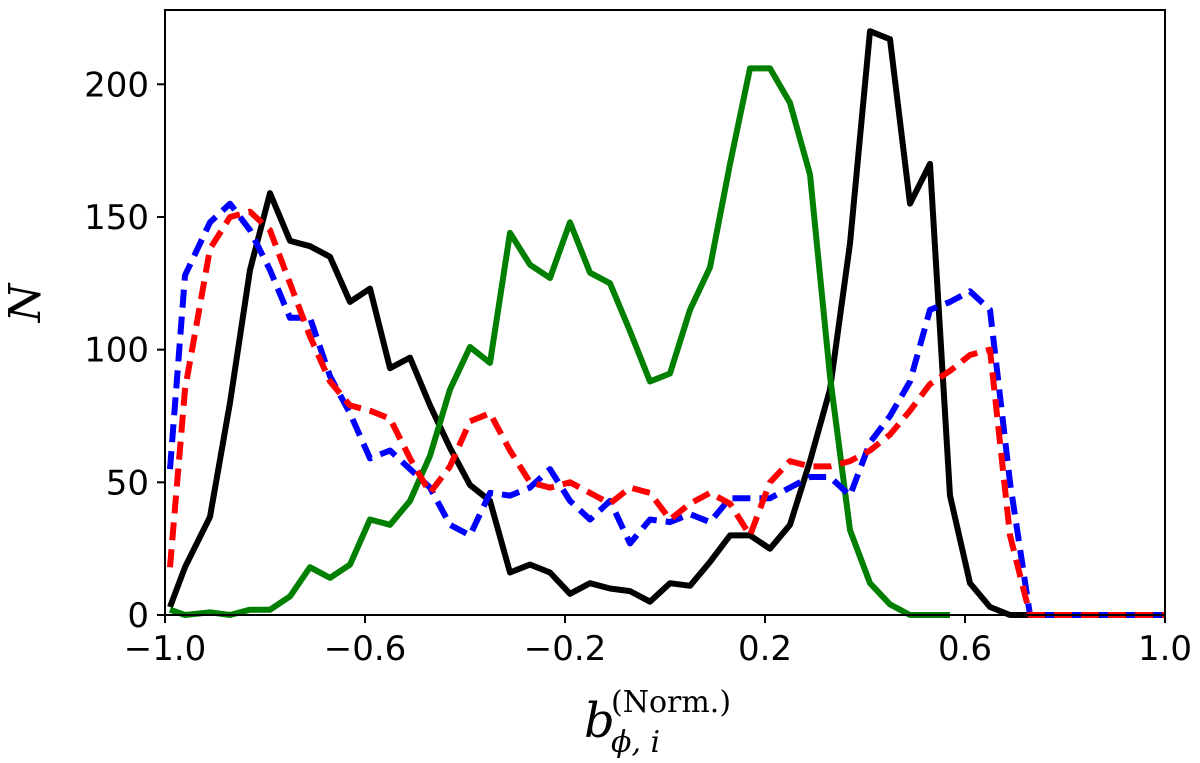 The image size is (1200, 763). I want to click on x-axis-label-base: b, so click(599, 721).